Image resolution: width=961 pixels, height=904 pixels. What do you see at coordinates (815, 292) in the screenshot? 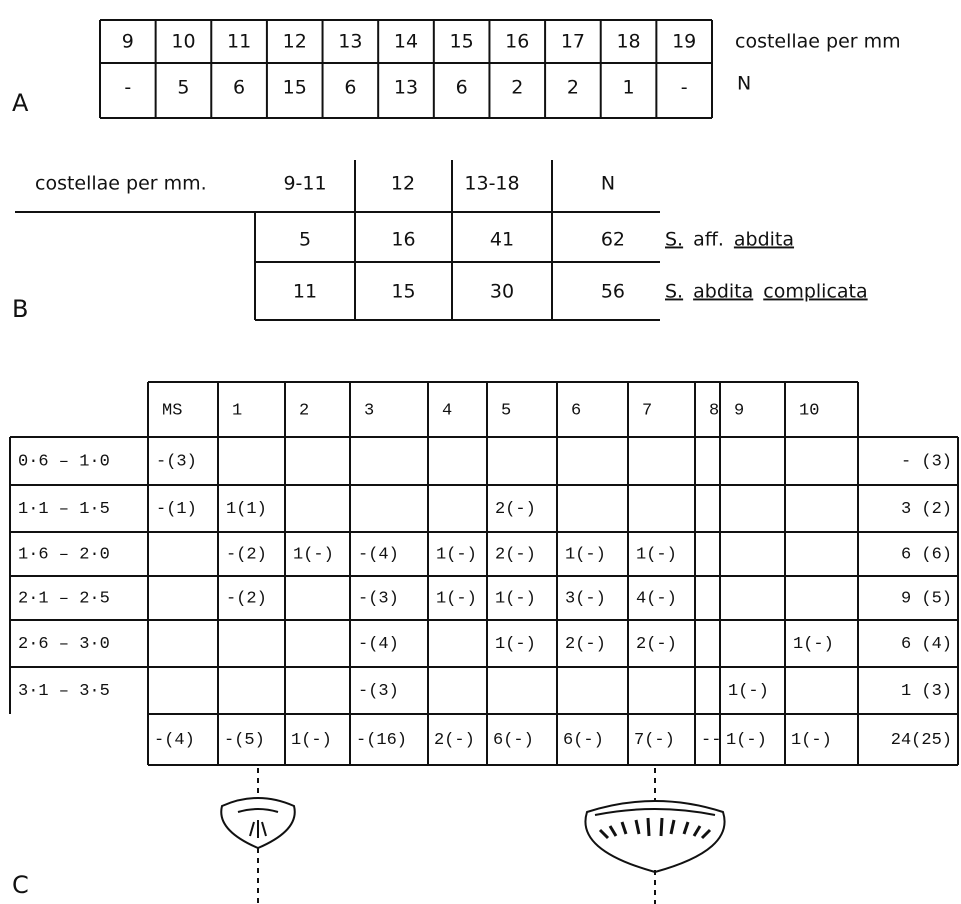
I see `species-name: complicata` at bounding box center [815, 292].